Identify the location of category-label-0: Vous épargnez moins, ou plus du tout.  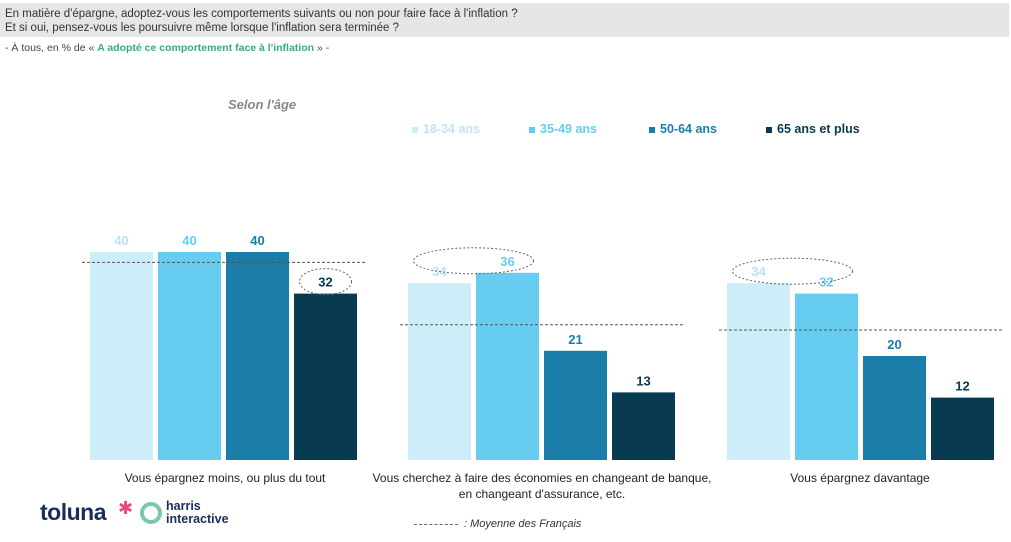
(225, 478).